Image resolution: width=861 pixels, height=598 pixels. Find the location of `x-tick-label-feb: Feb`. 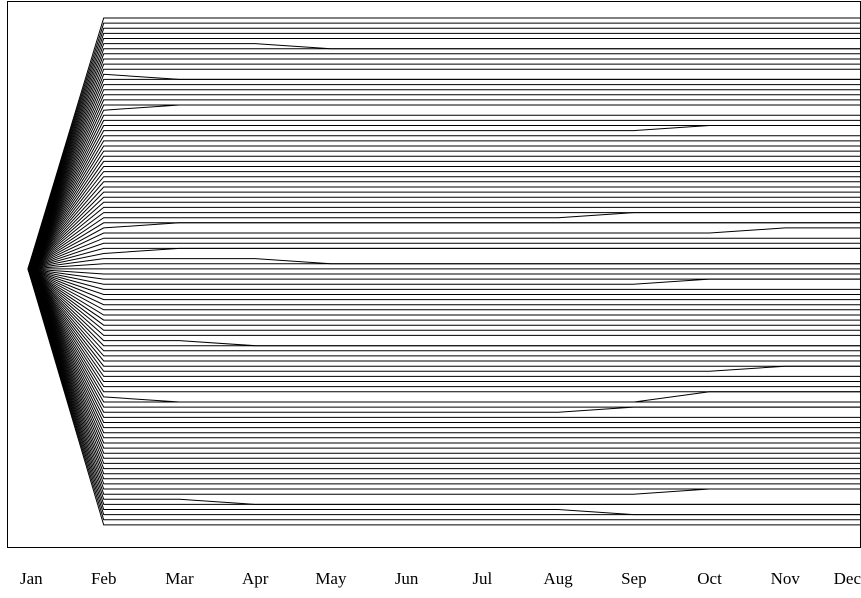

x-tick-label-feb: Feb is located at coordinates (104, 578).